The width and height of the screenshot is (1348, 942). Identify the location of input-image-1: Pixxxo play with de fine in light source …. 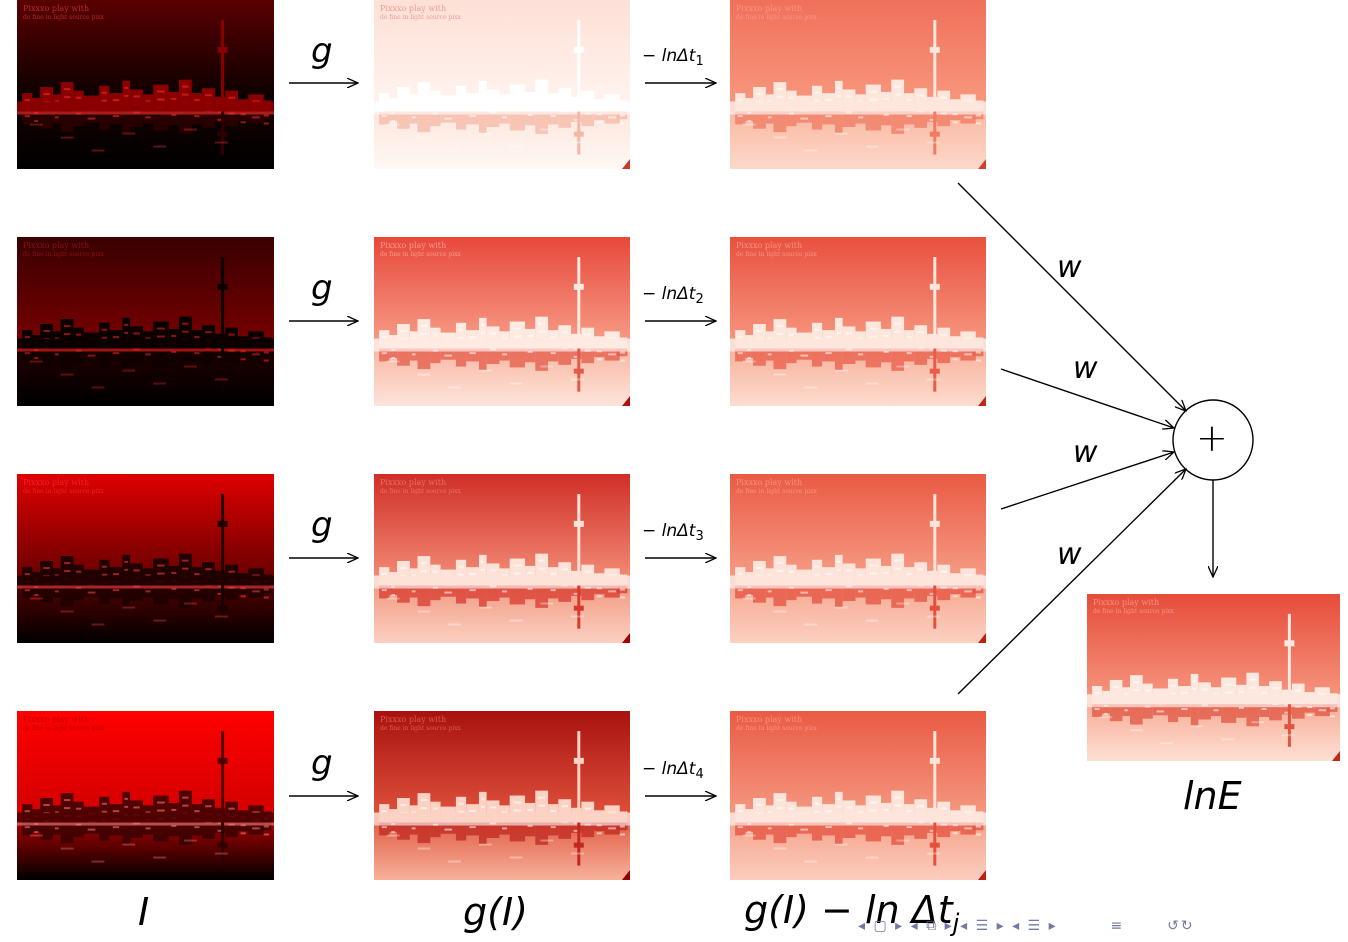
(145, 84).